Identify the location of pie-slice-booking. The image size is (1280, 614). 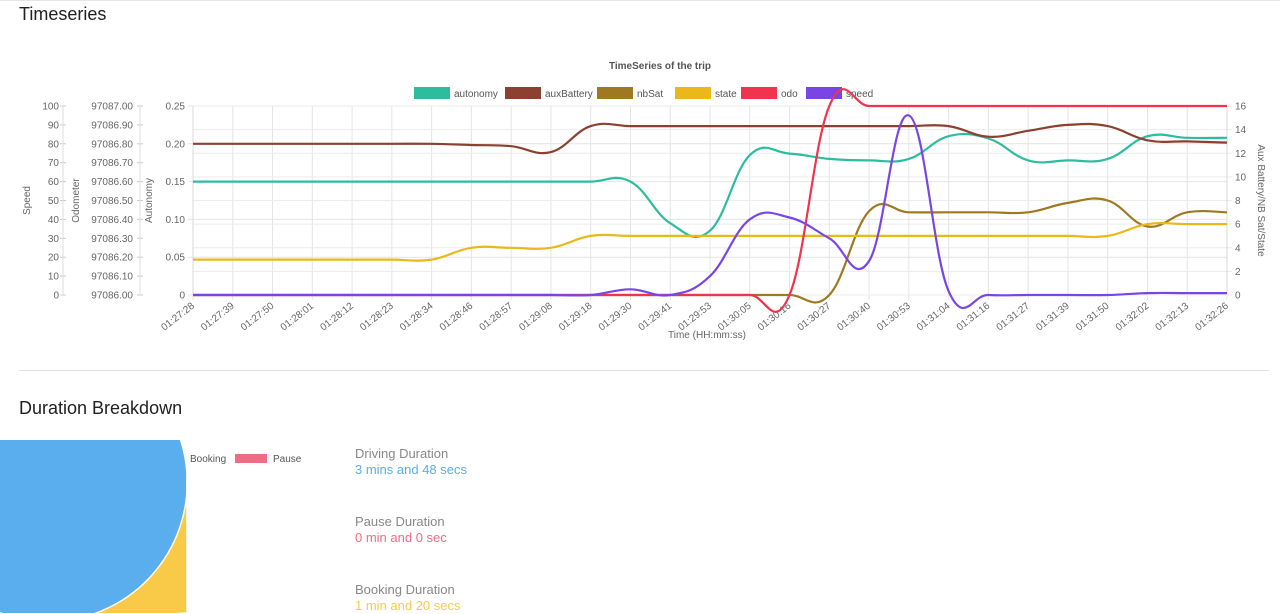
(141, 543).